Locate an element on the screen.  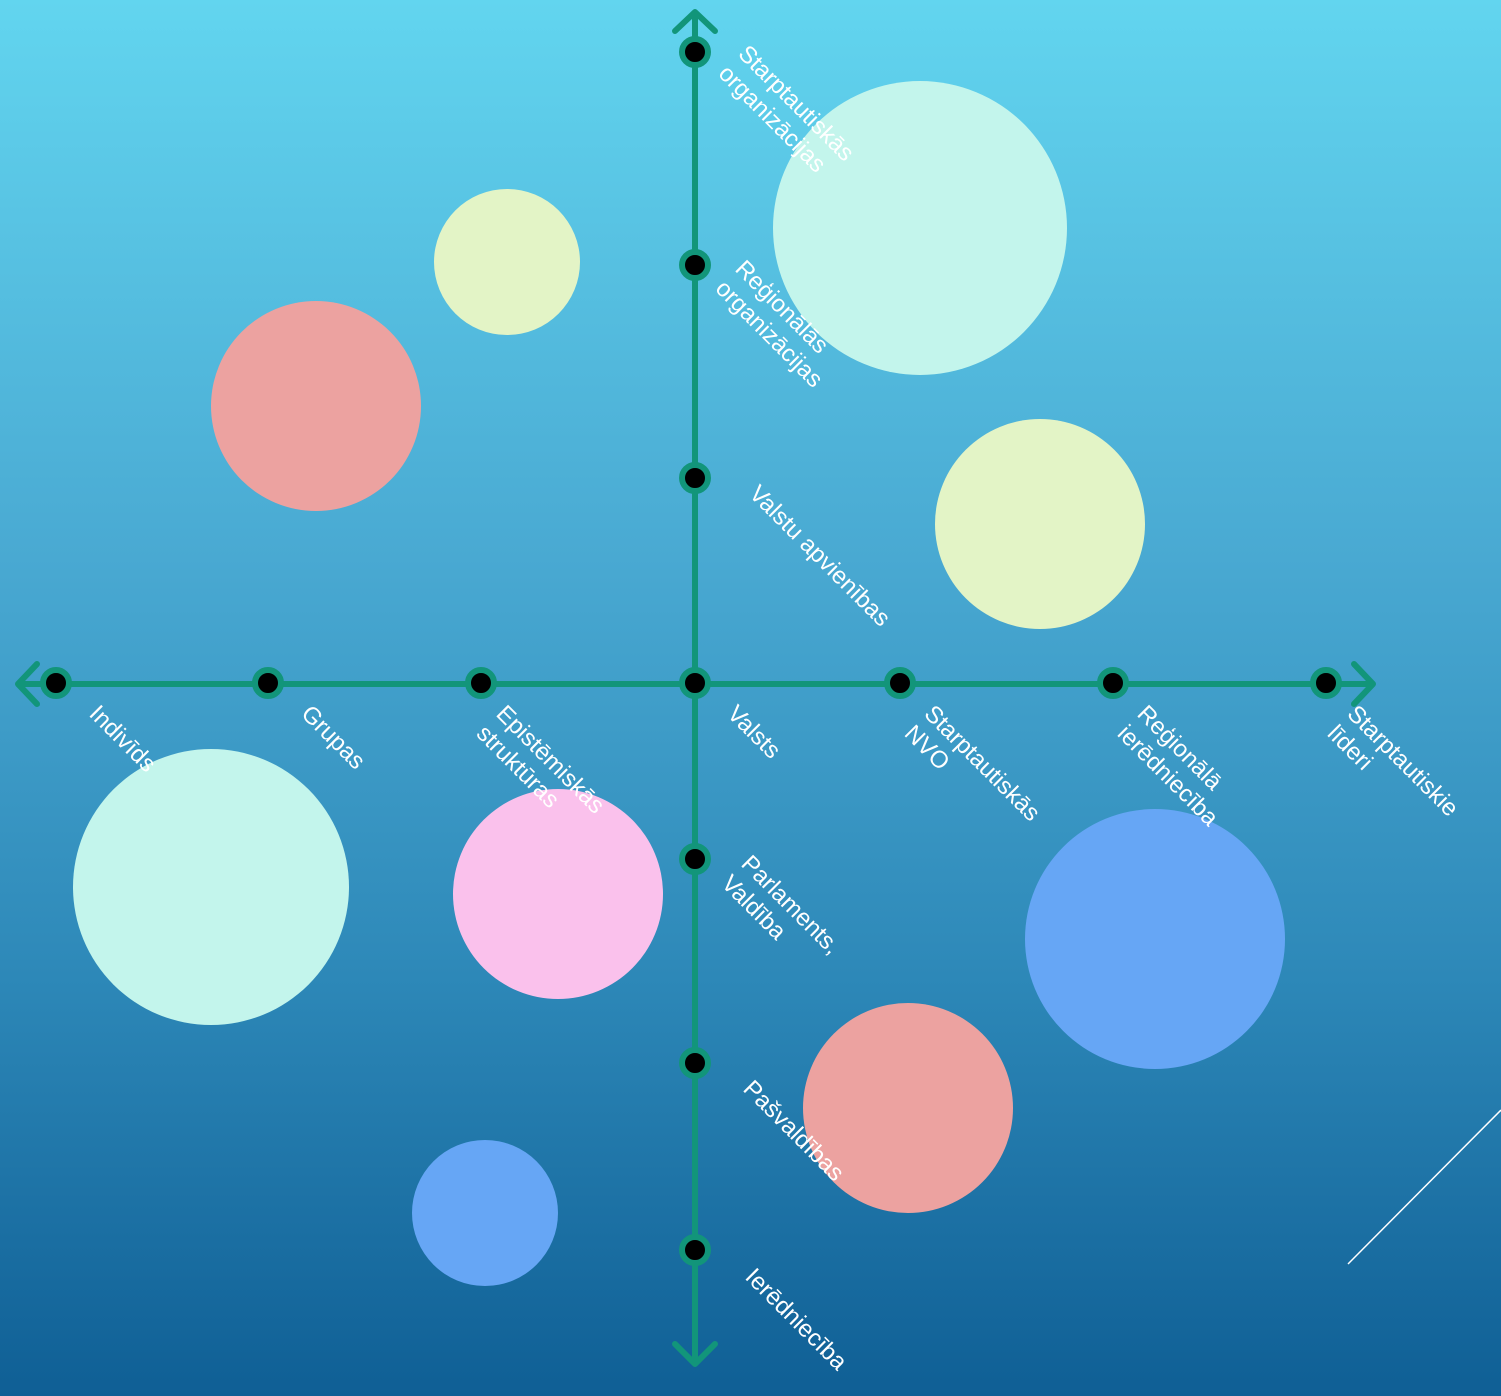
vertical-axis-label: Parlaments,Valdība is located at coordinates (780, 914).